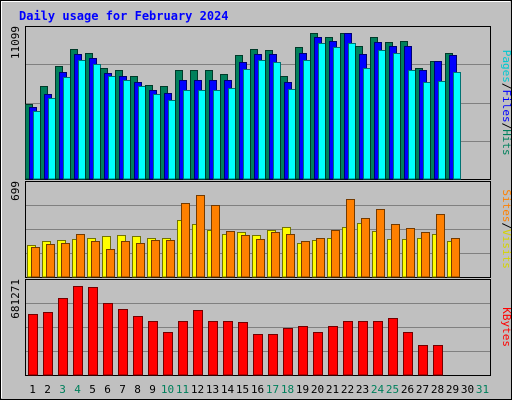 The width and height of the screenshot is (512, 405). Describe the element at coordinates (107, 389) in the screenshot. I see `x-tick-label: 6` at that location.